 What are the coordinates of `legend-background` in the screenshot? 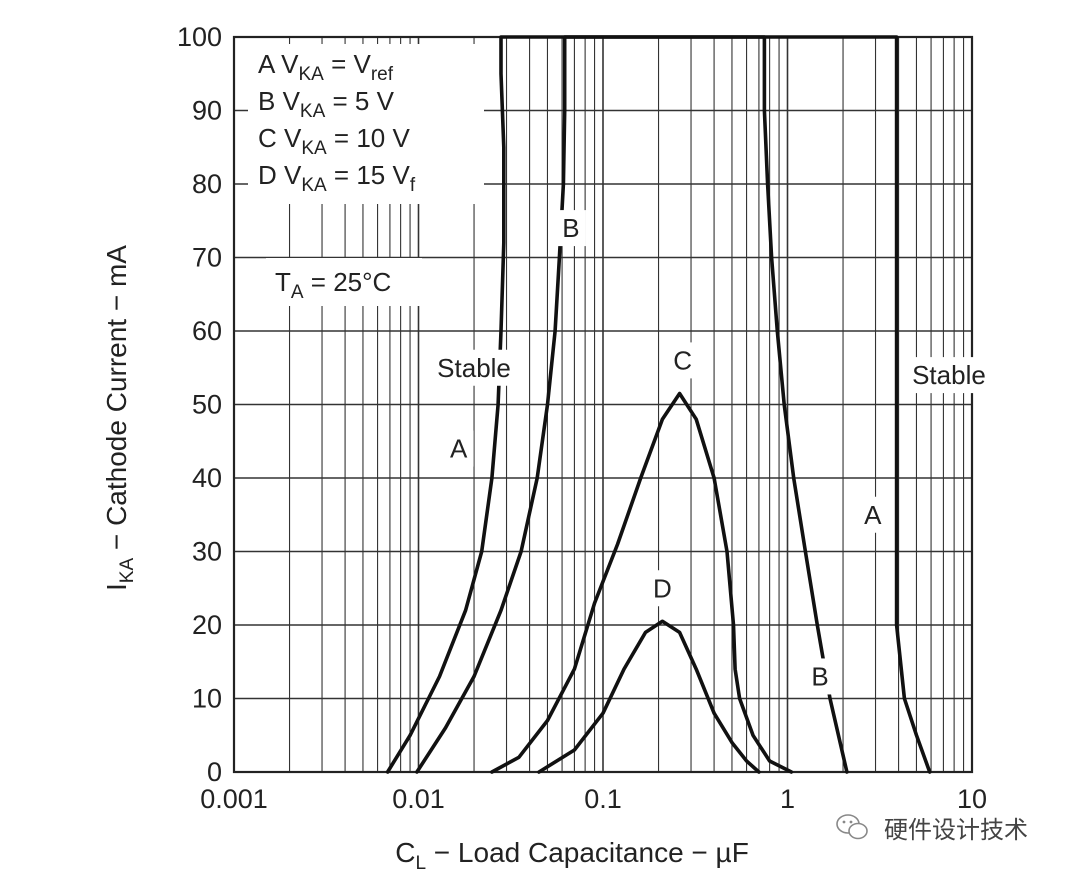 It's located at (366, 124).